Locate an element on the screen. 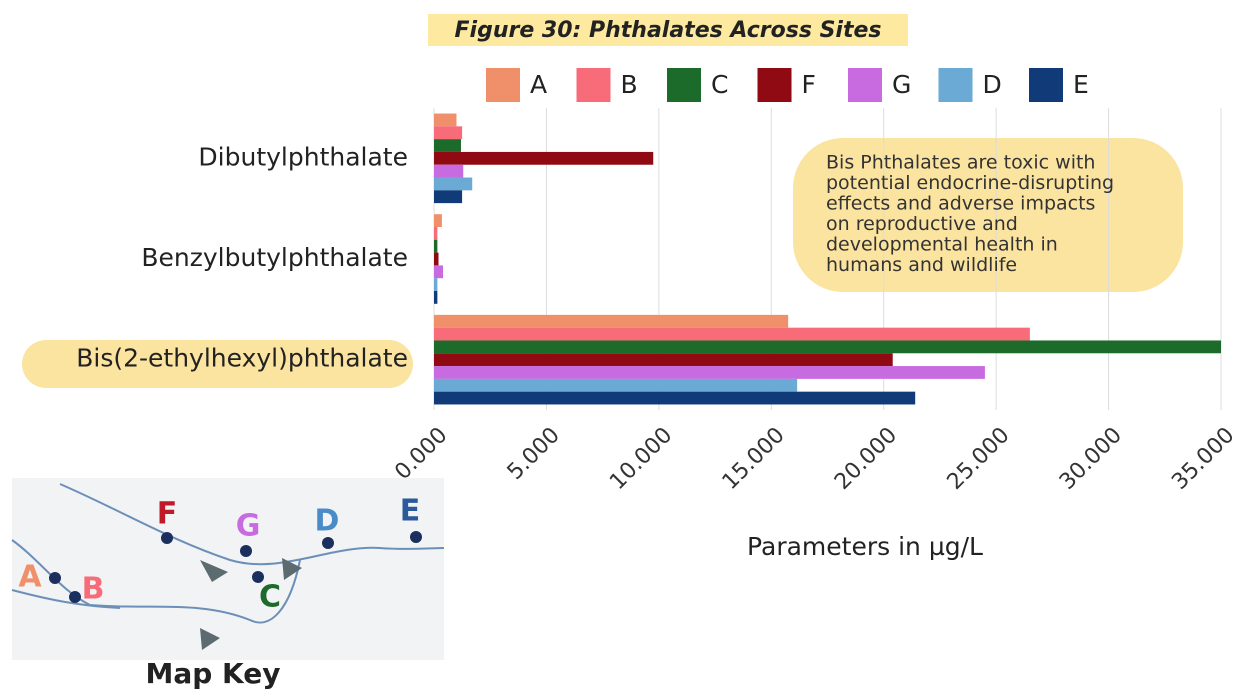 The height and width of the screenshot is (690, 1236). legend-label: A is located at coordinates (538, 84).